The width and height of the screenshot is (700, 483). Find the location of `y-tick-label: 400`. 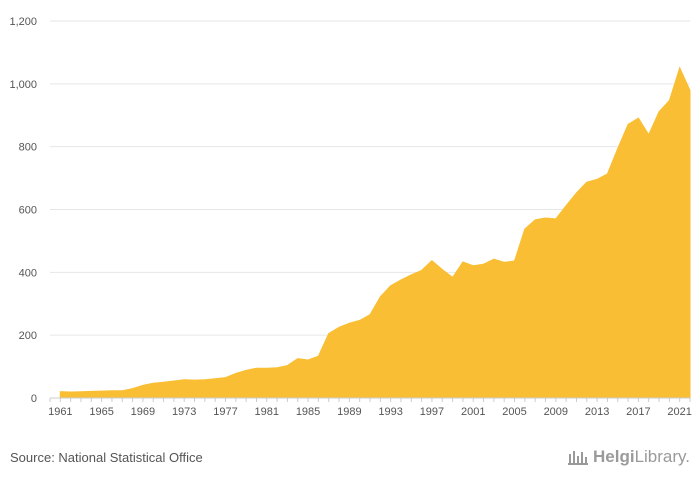

y-tick-label: 400 is located at coordinates (28, 273).